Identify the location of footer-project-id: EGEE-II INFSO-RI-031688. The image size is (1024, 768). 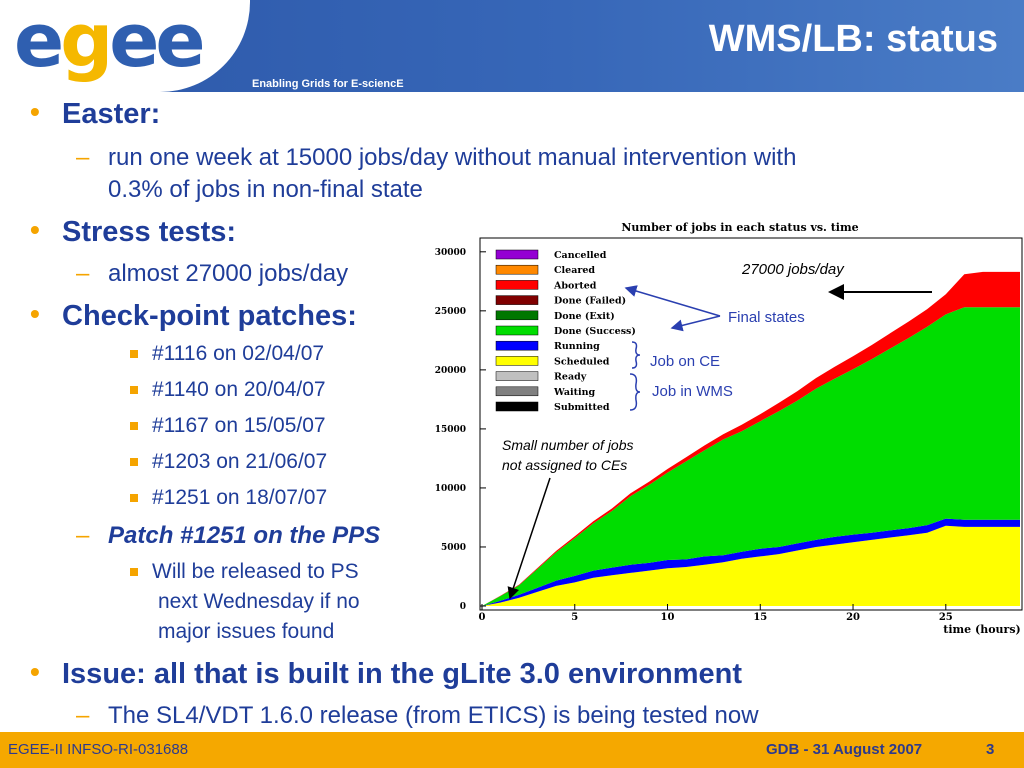
(98, 749).